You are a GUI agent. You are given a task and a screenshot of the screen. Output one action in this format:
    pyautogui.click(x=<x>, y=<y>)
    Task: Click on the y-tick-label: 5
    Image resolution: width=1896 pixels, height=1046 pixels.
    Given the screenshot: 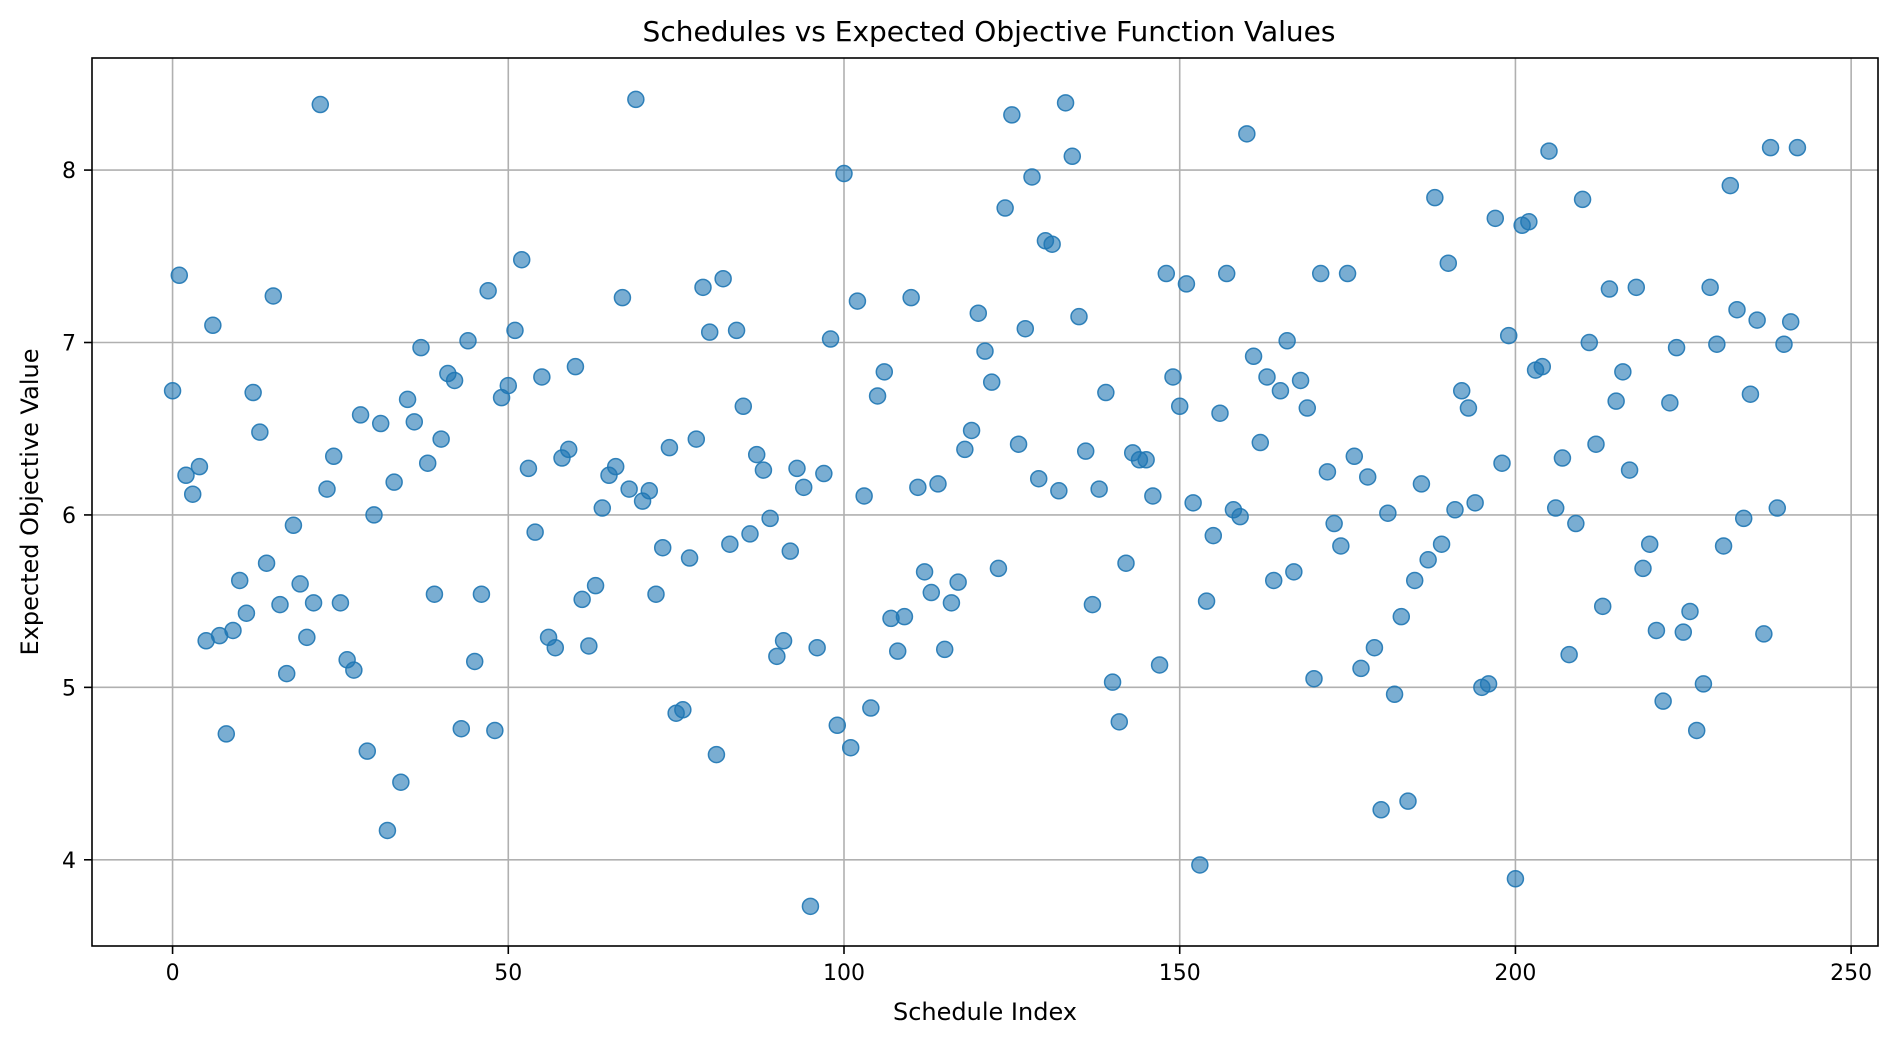 What is the action you would take?
    pyautogui.click(x=69, y=688)
    